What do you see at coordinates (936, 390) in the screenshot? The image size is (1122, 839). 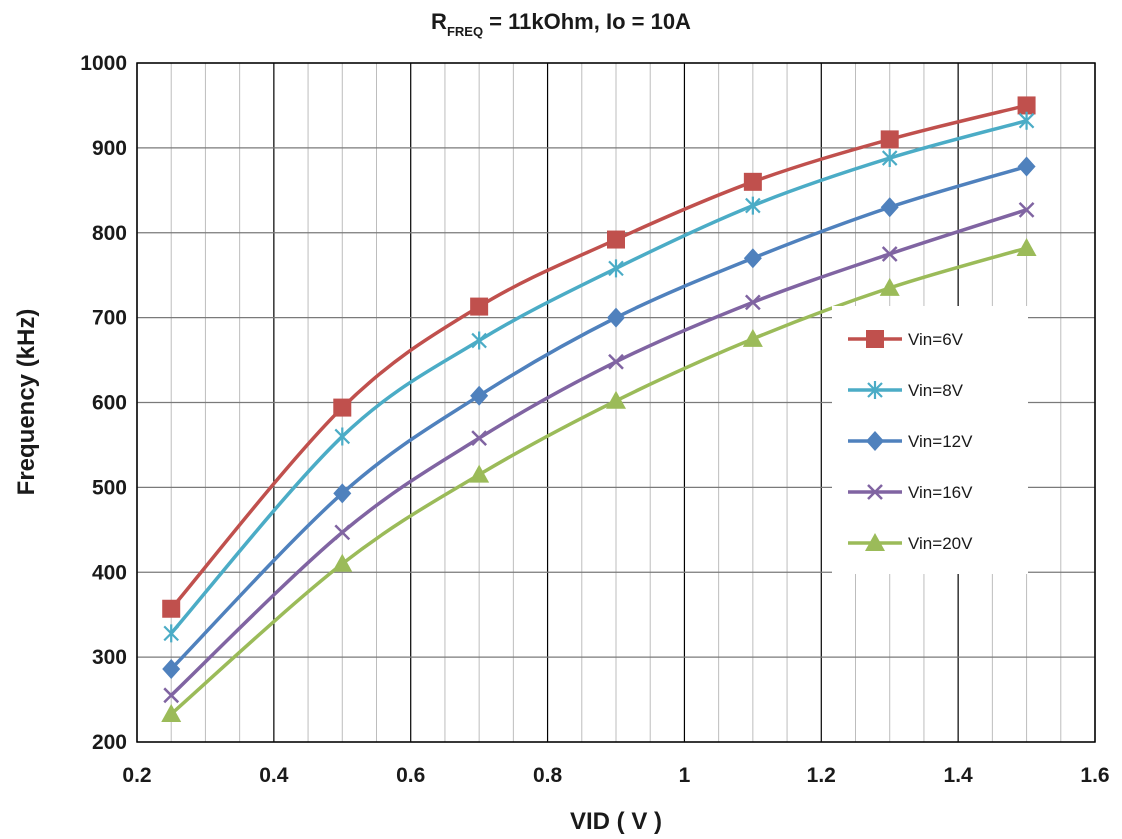 I see `legend-label: Vin=8V` at bounding box center [936, 390].